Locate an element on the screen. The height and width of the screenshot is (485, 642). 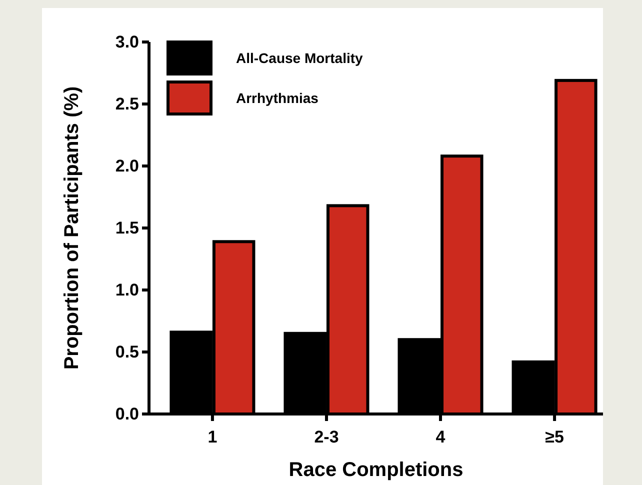
y-tick-label: 1.0 is located at coordinates (127, 290).